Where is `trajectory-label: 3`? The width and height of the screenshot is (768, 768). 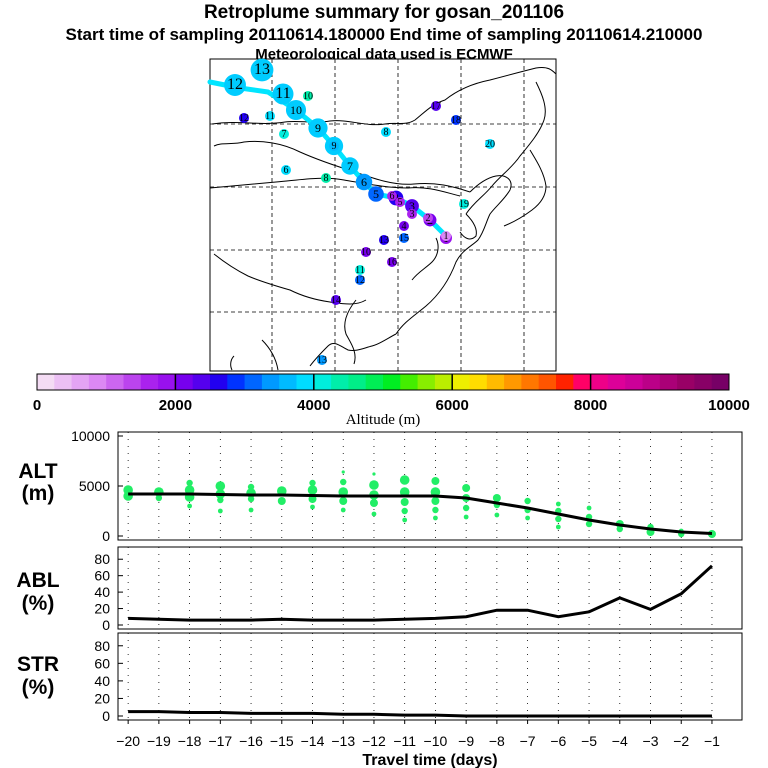
trajectory-label: 3 is located at coordinates (412, 206).